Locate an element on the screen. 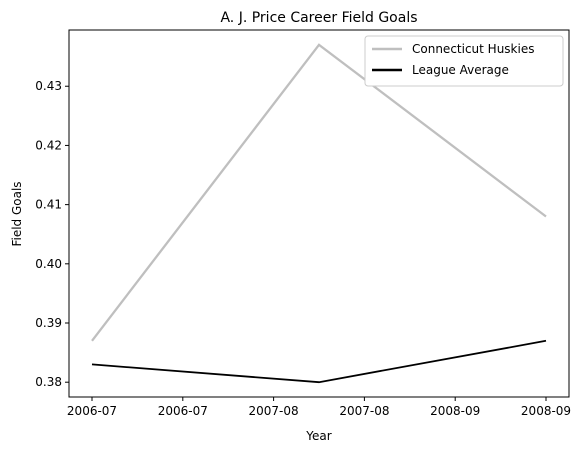  legend: Connecticut Huskies League Average is located at coordinates (464, 61).